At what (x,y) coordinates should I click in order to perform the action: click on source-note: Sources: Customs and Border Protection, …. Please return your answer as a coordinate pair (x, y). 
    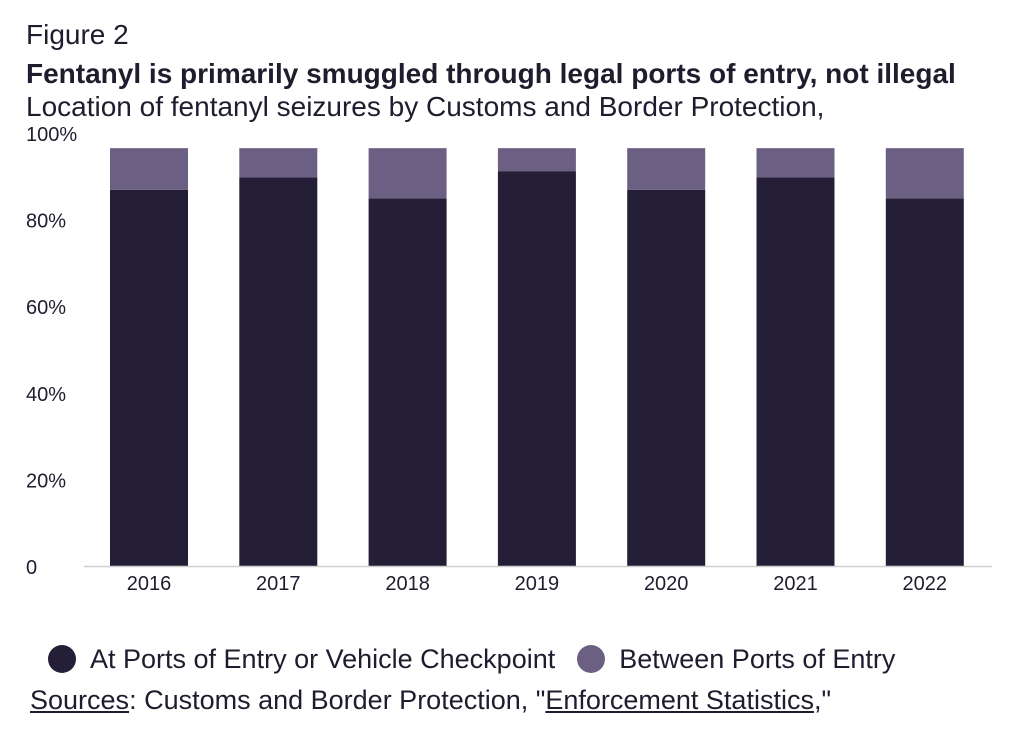
    Looking at the image, I should click on (430, 700).